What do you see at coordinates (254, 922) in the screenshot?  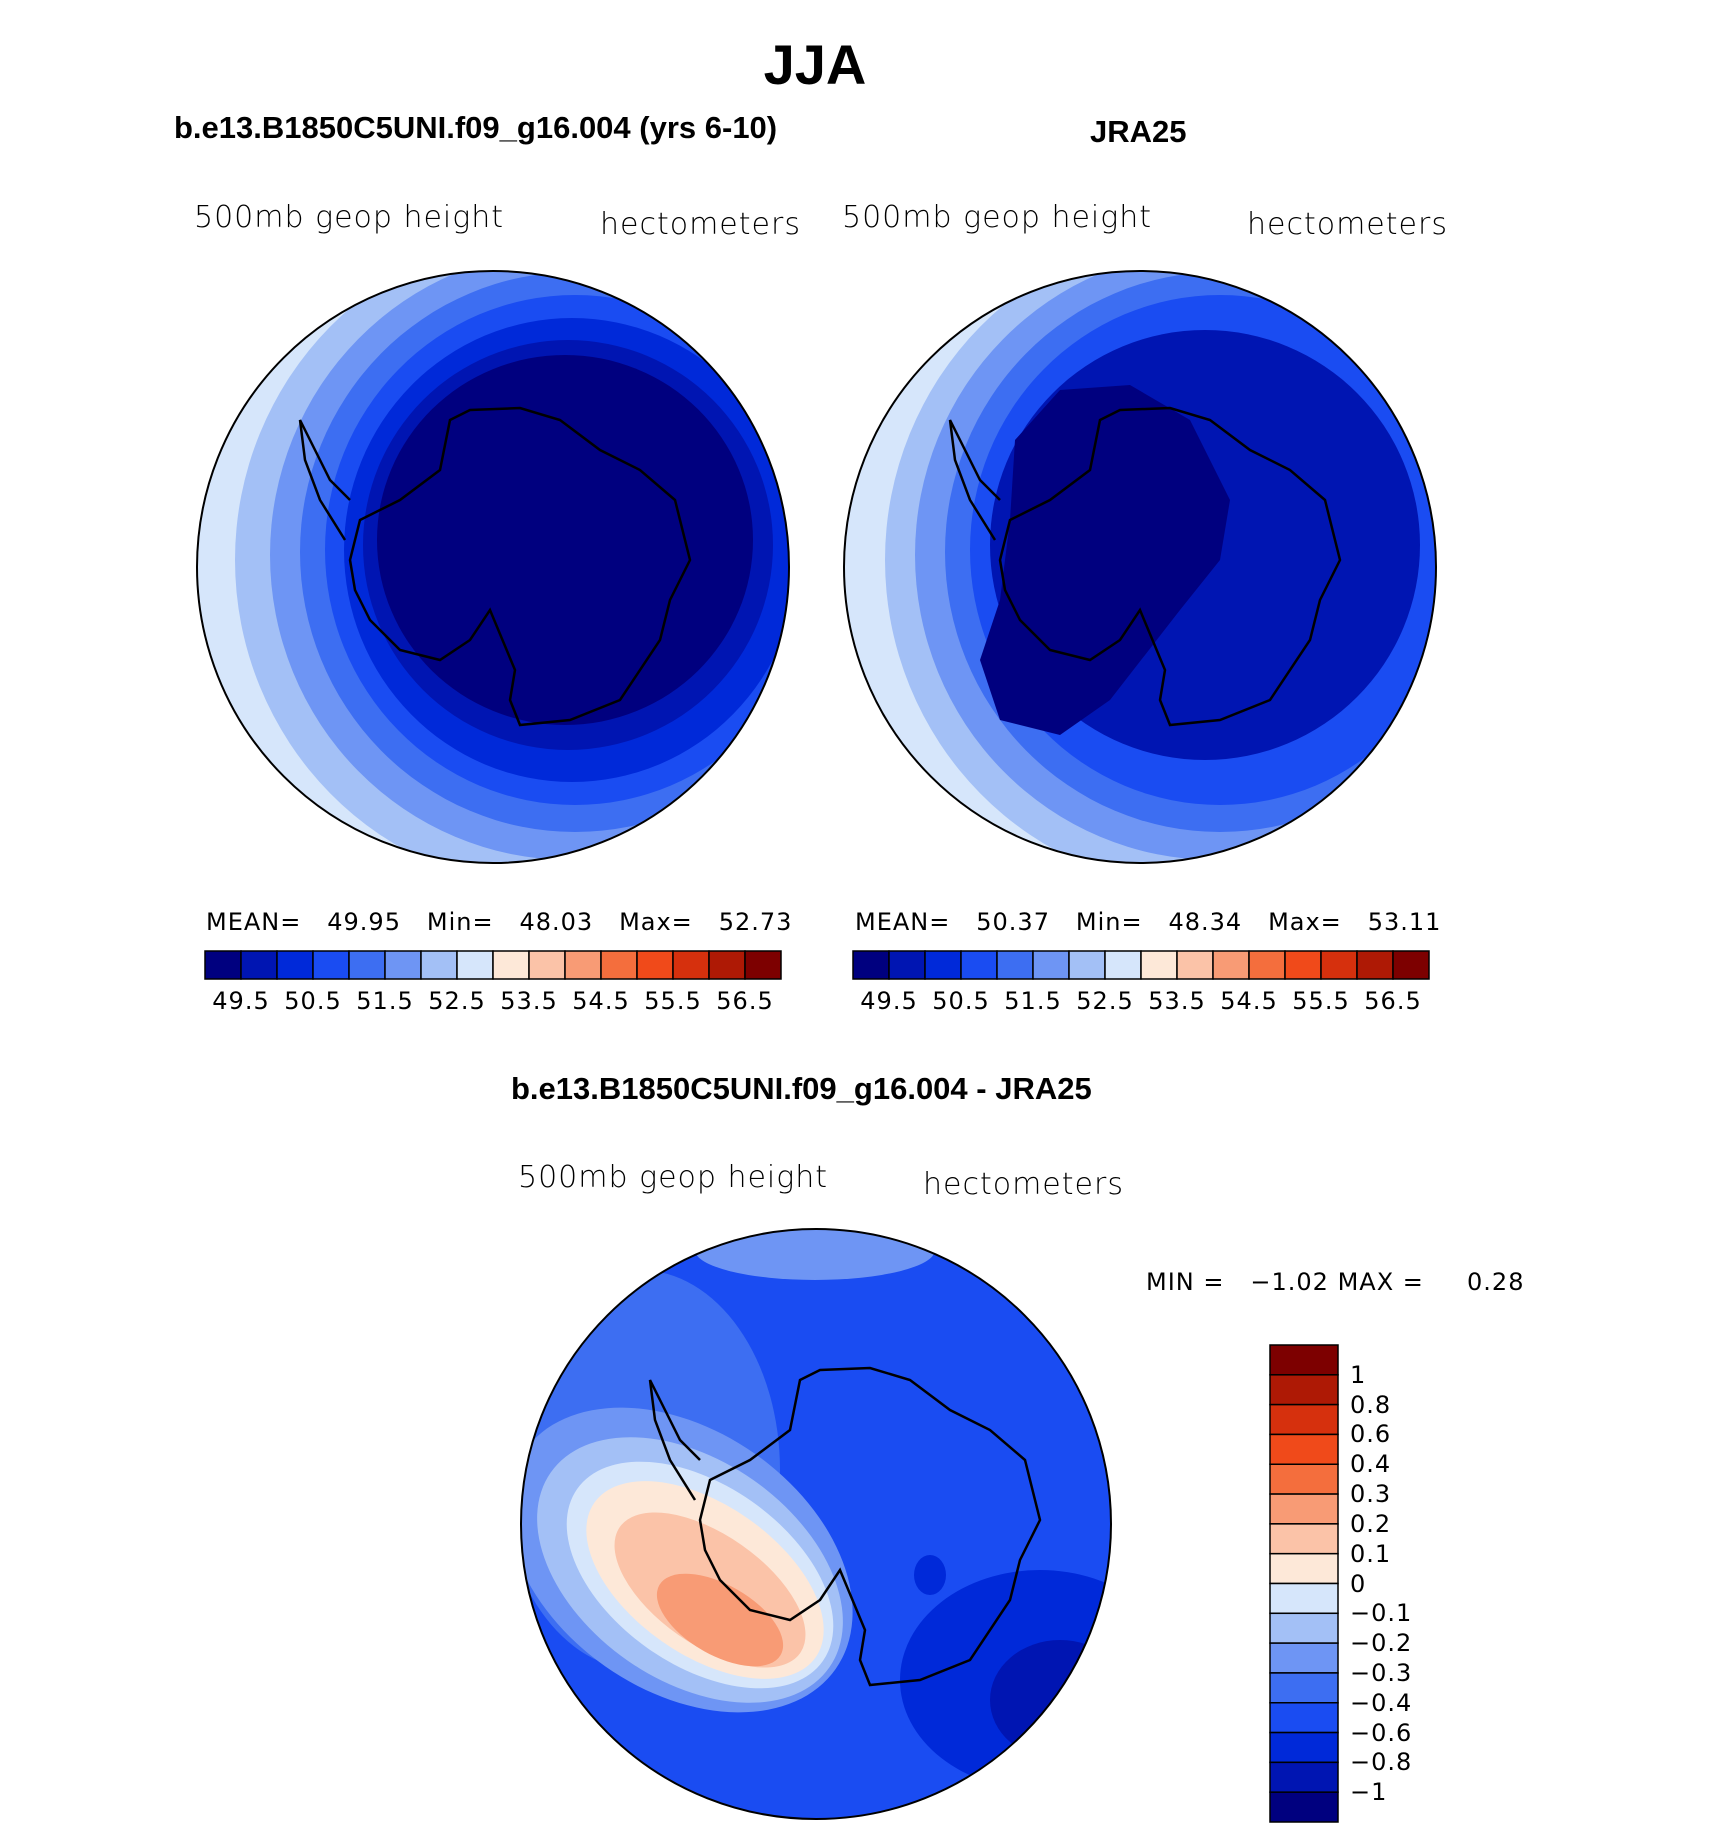 I see `model-mean-label: MEAN=` at bounding box center [254, 922].